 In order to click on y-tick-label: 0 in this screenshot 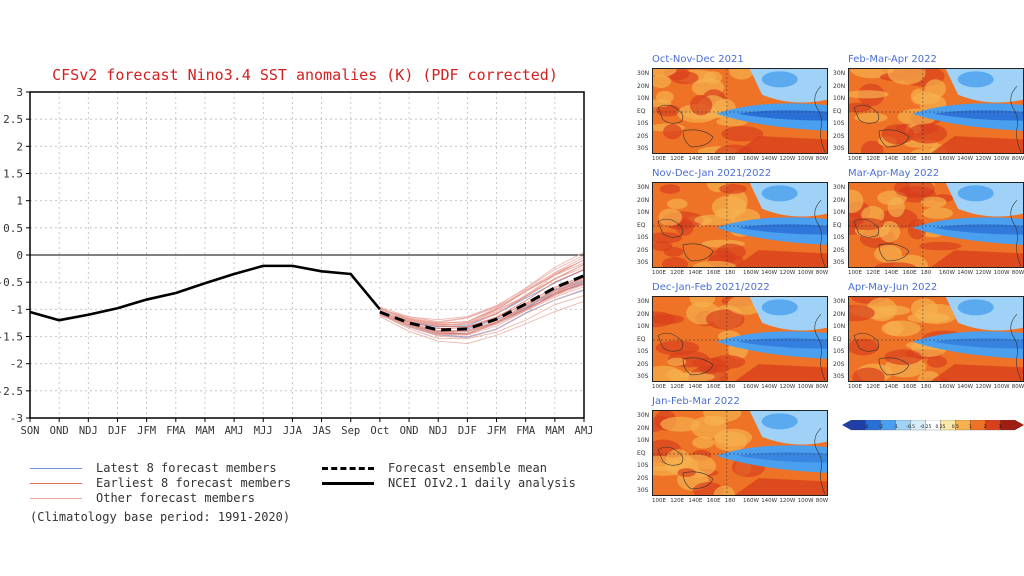, I will do `click(19, 255)`.